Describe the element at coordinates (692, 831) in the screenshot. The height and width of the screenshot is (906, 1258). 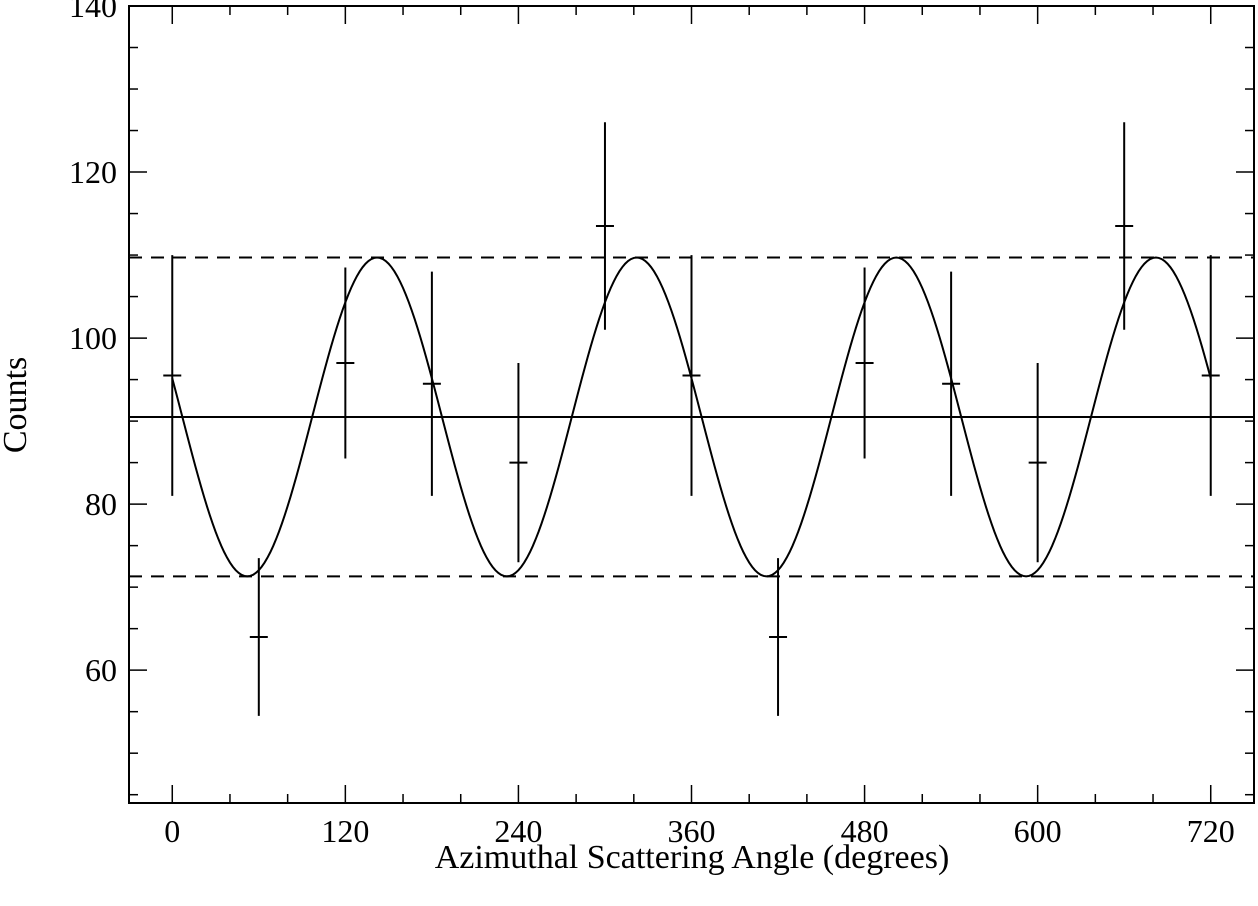
I see `x-tick-label: 360` at that location.